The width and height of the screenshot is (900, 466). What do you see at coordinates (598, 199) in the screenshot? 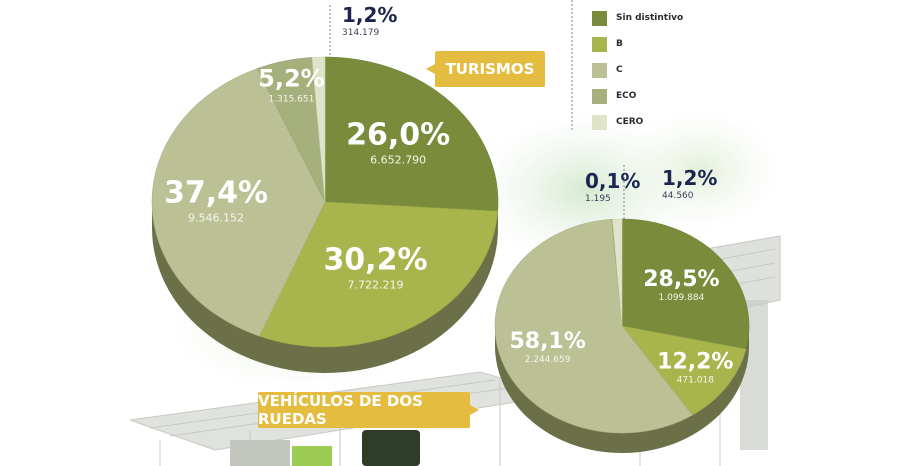
I see `slice-count-label: 1.195` at bounding box center [598, 199].